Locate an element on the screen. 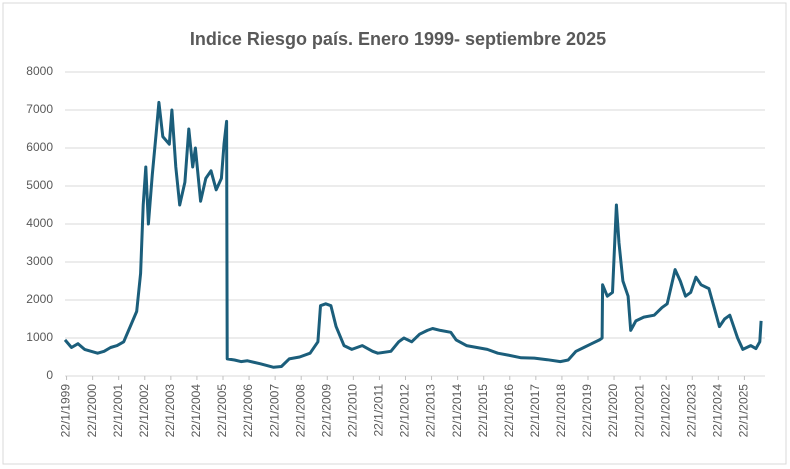  x-tick-label: 22/1/2000 is located at coordinates (92, 411).